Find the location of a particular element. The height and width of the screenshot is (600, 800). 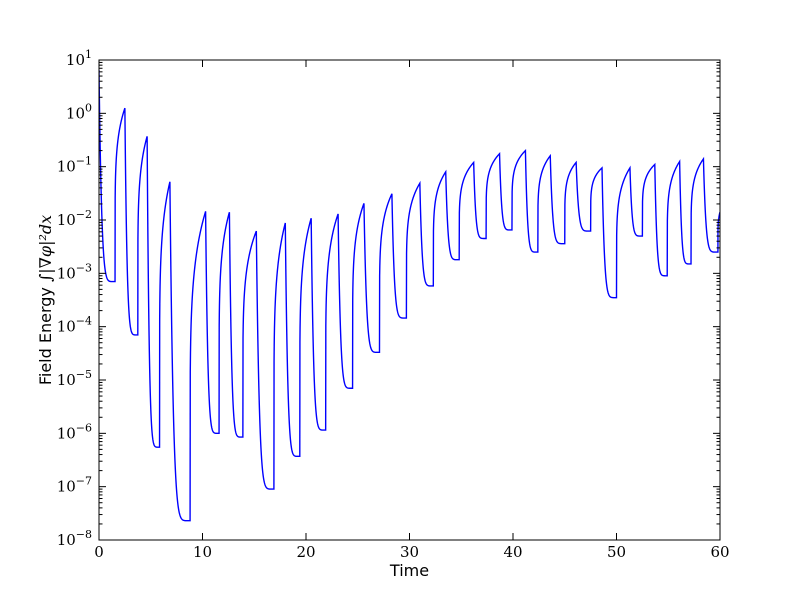

y-tick-label: 10⁰ is located at coordinates (79, 111).